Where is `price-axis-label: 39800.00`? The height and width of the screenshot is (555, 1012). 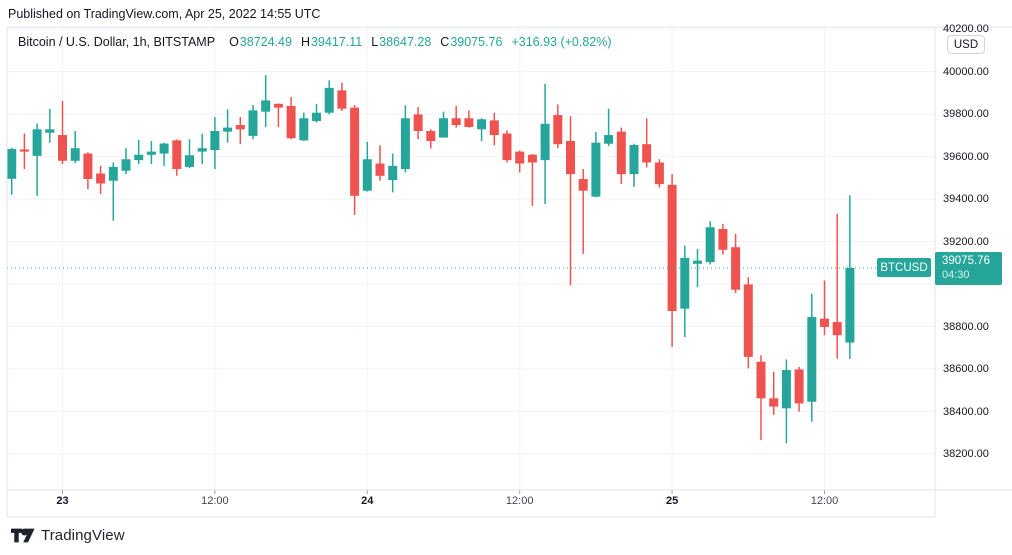
price-axis-label: 39800.00 is located at coordinates (966, 114).